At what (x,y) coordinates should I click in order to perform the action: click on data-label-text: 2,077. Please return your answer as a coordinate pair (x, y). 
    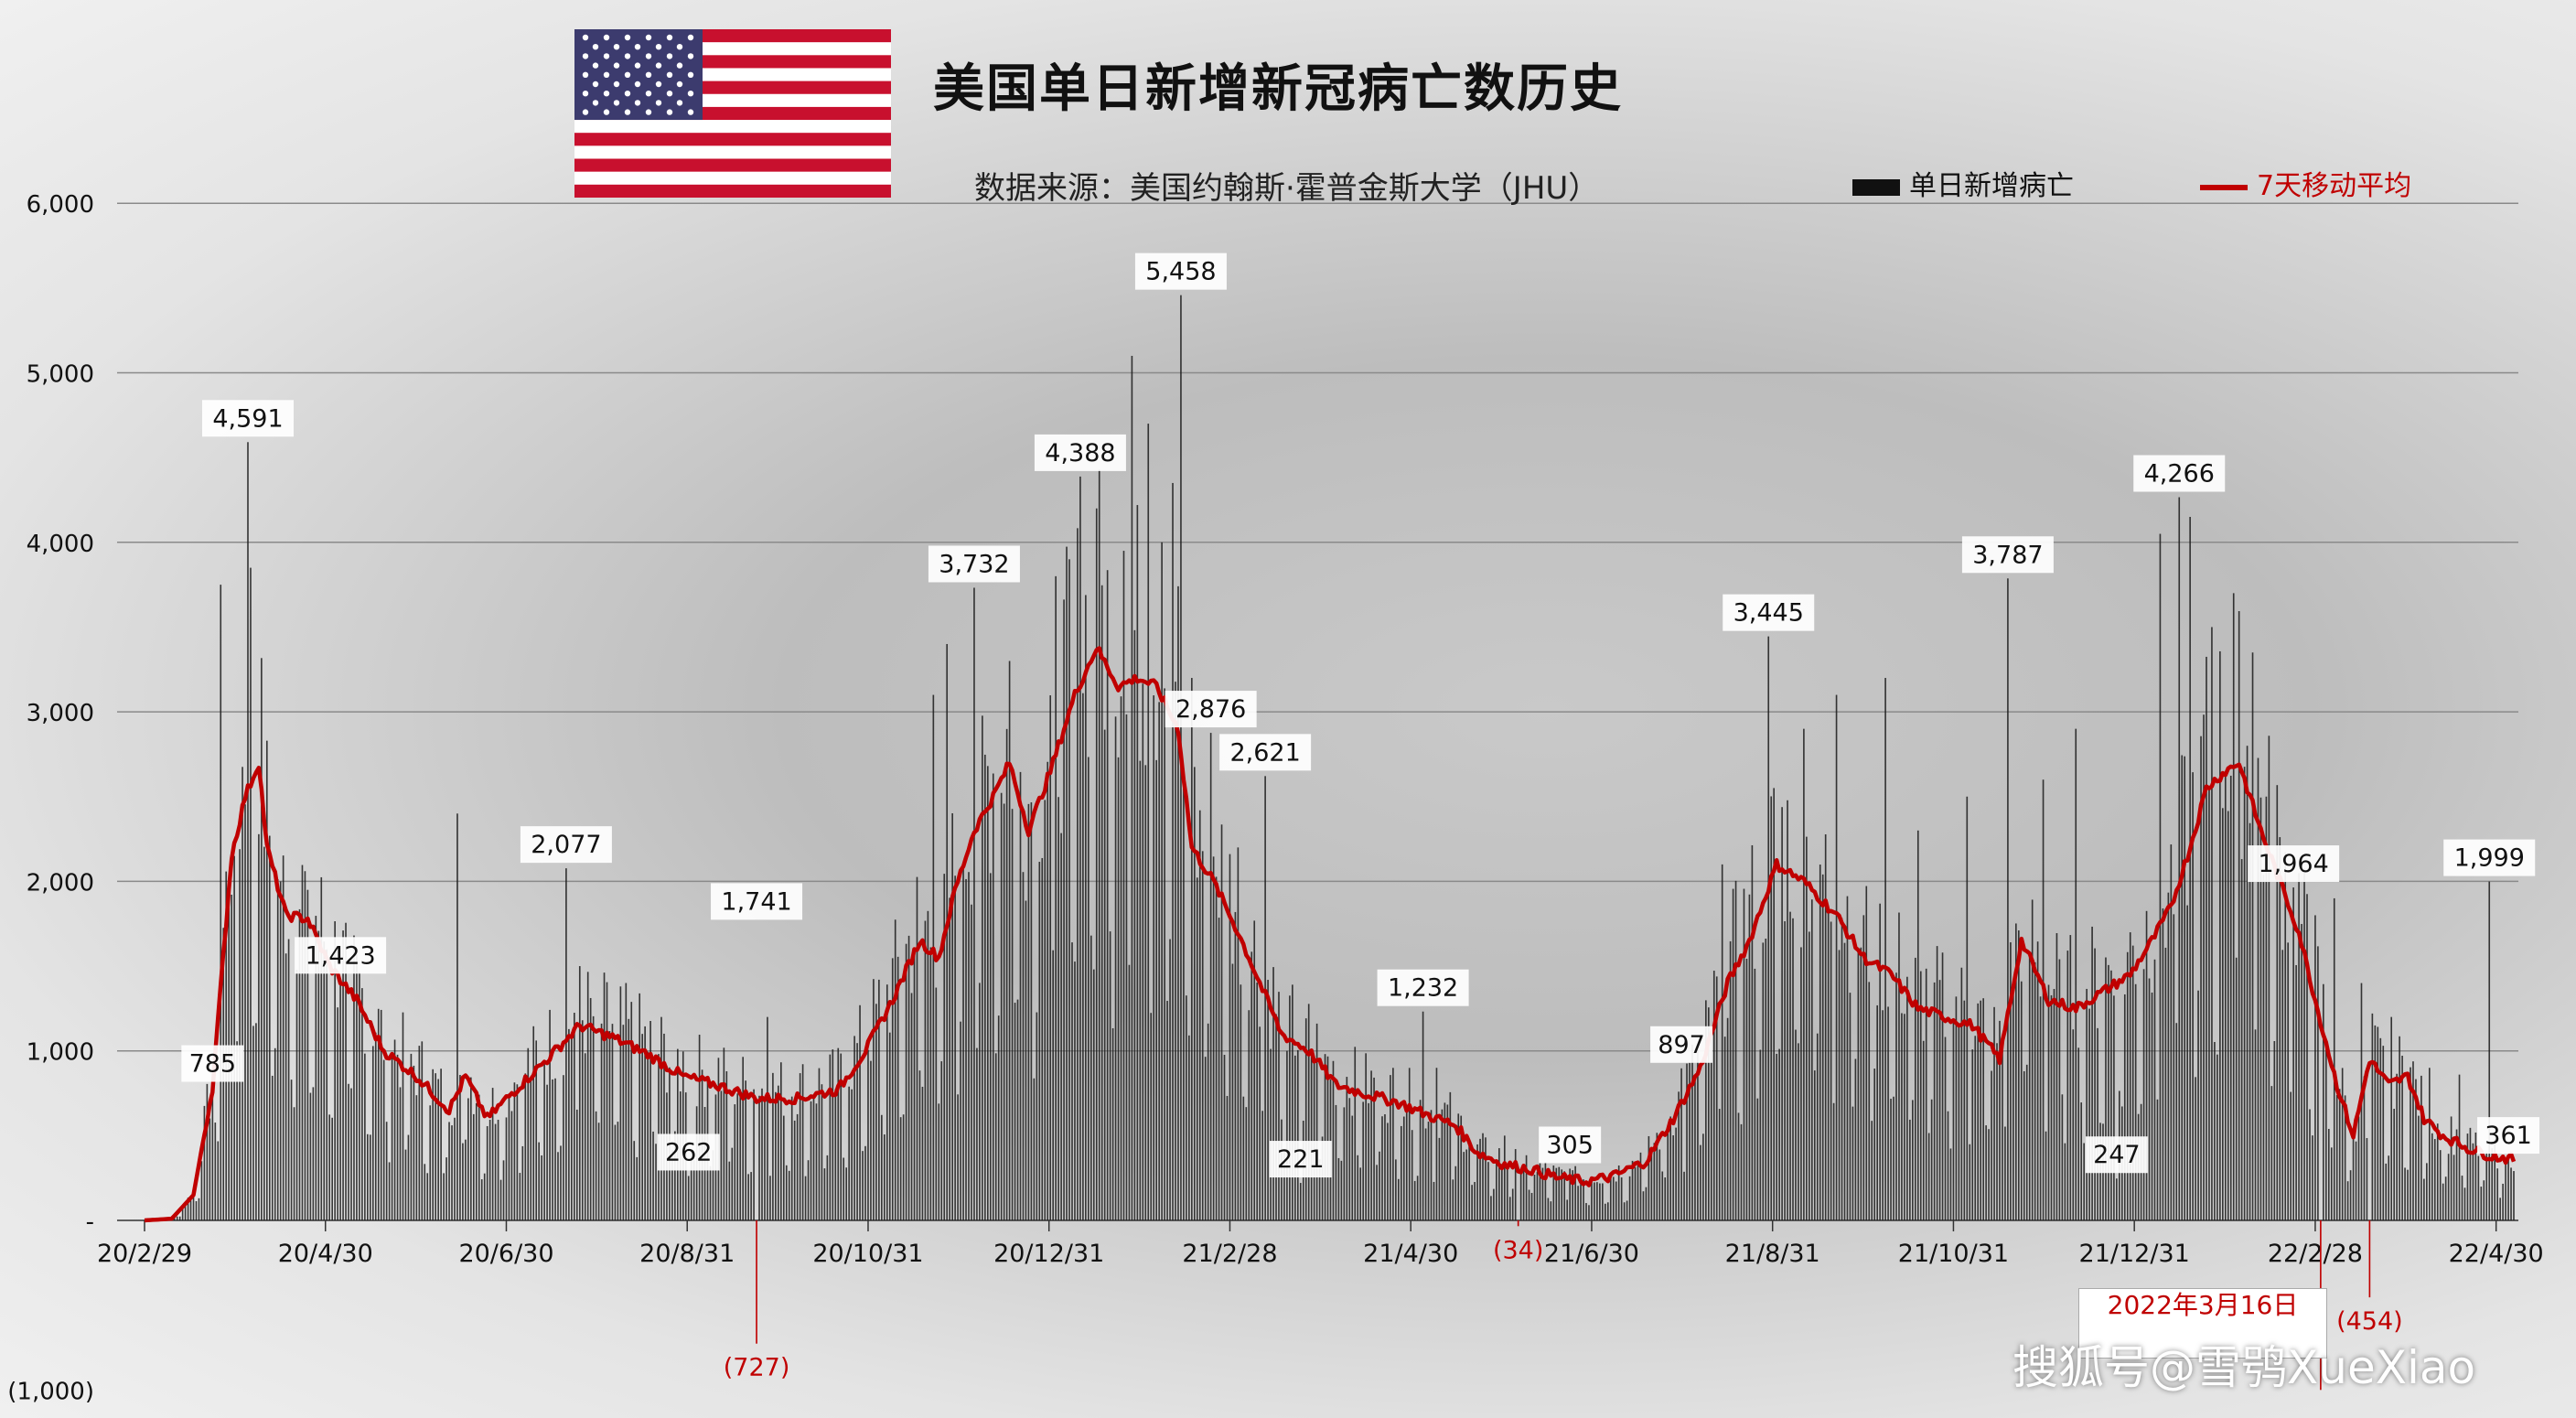
    Looking at the image, I should click on (566, 845).